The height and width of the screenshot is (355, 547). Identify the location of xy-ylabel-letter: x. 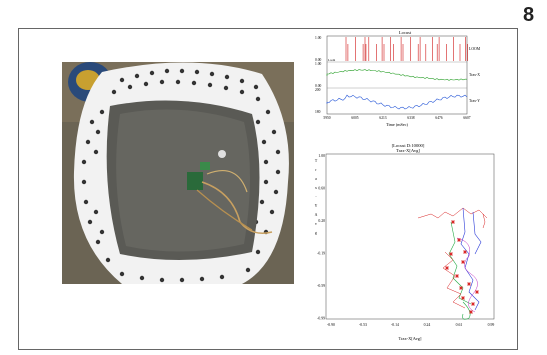
(316, 188).